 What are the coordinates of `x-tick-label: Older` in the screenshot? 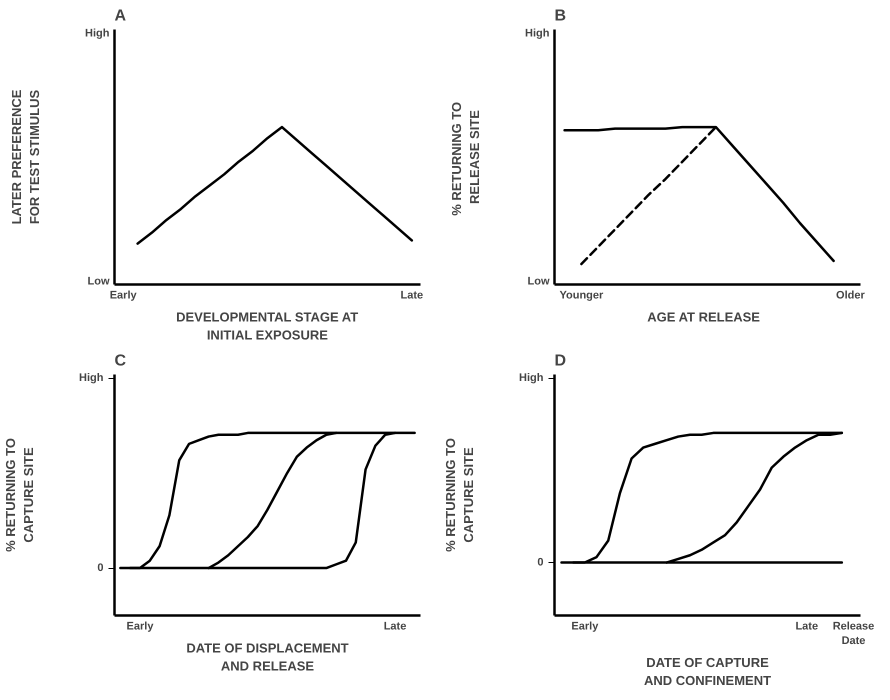 It's located at (851, 296).